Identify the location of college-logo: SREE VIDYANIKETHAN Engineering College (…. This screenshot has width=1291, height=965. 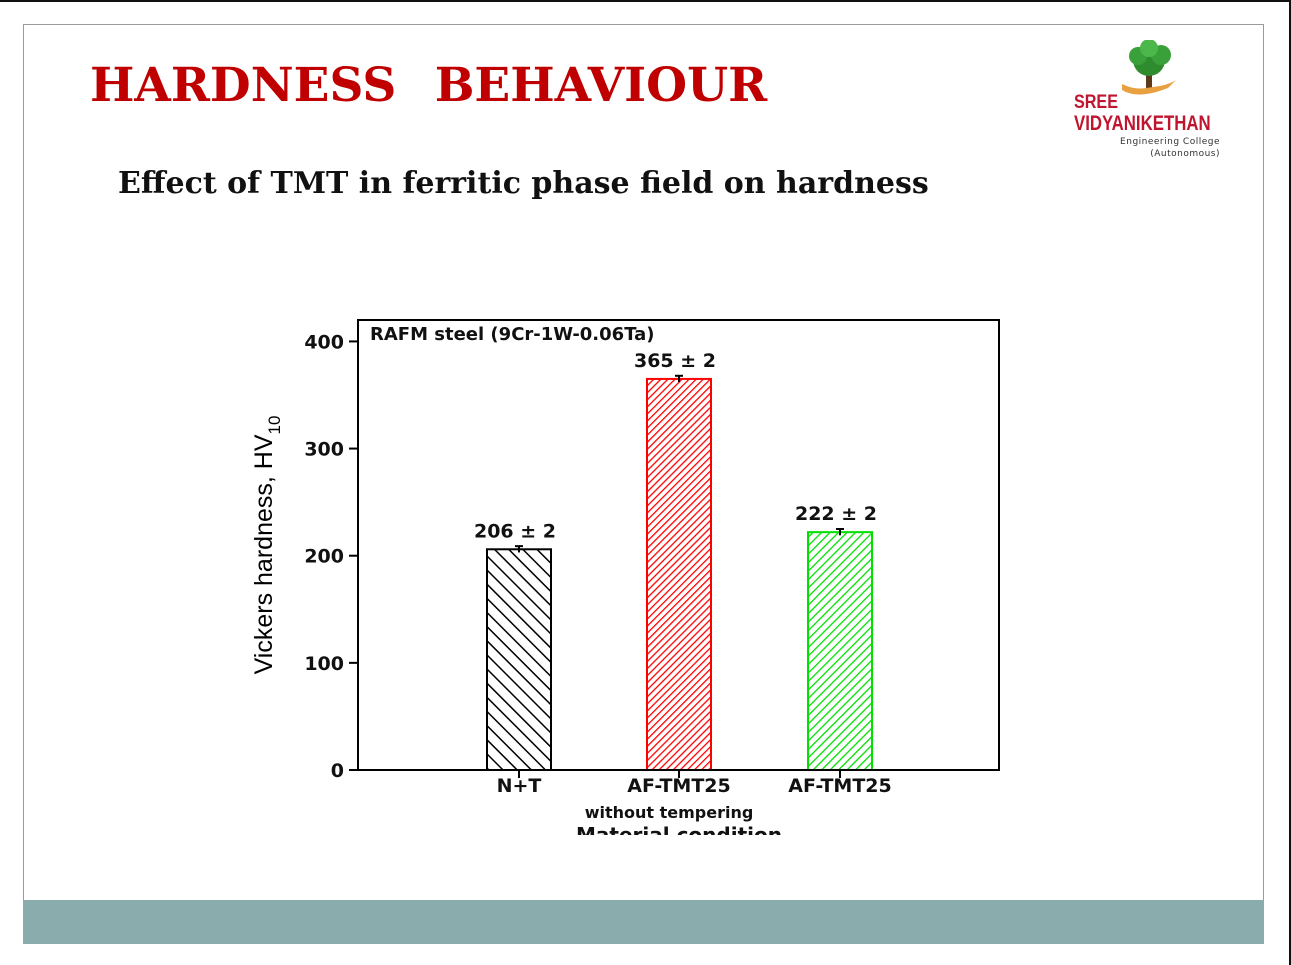
(1148, 102).